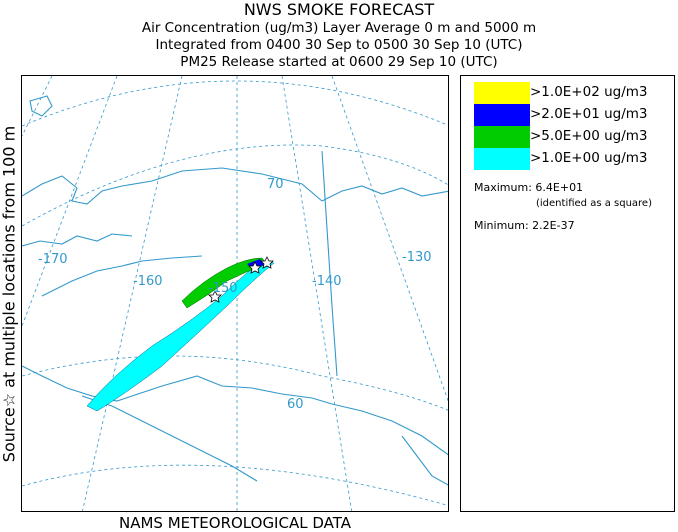 Image resolution: width=678 pixels, height=532 pixels. Describe the element at coordinates (384, 193) in the screenshot. I see `coast-canada` at that location.